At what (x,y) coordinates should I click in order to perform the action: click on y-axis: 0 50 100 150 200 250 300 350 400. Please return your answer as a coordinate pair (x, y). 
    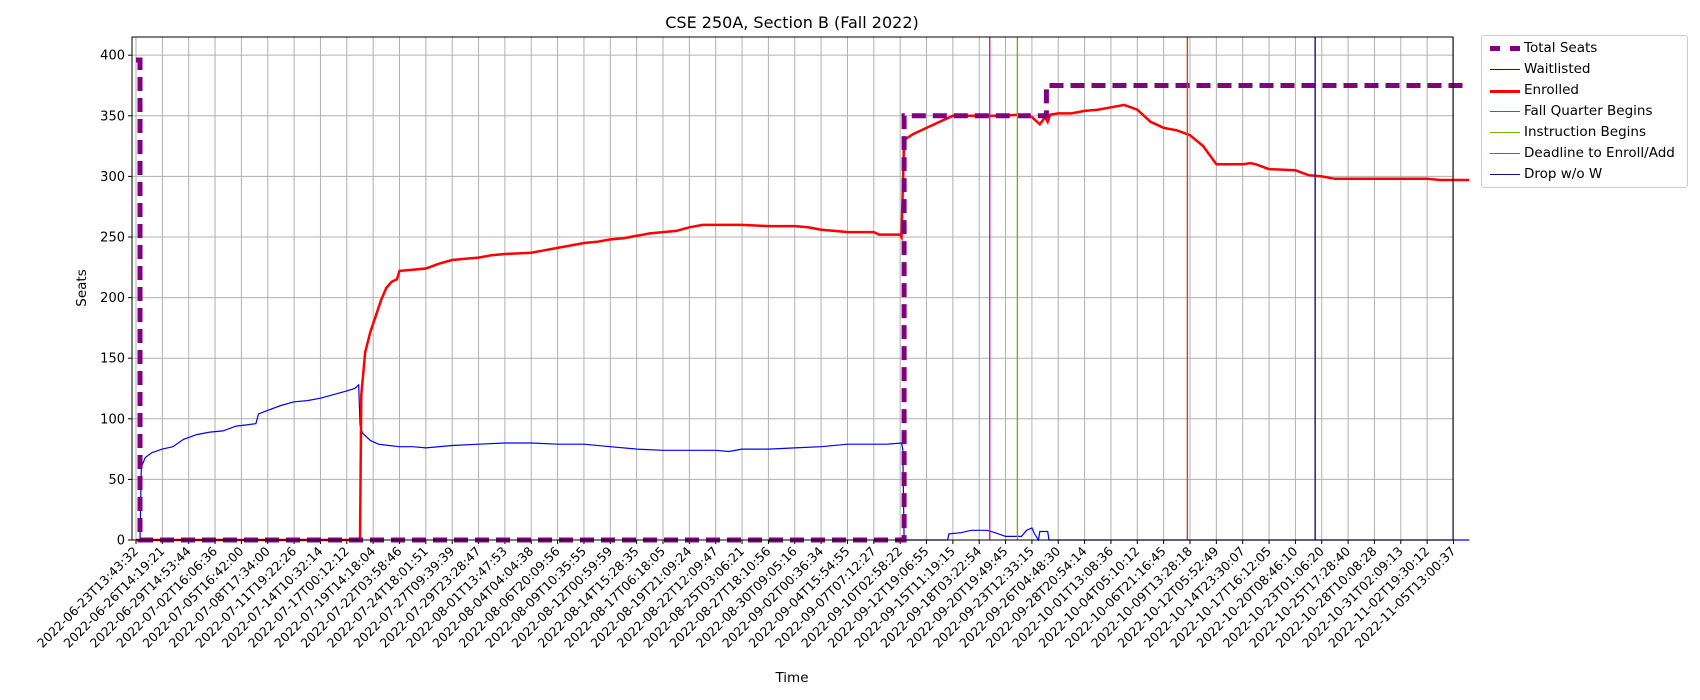
    Looking at the image, I should click on (116, 299).